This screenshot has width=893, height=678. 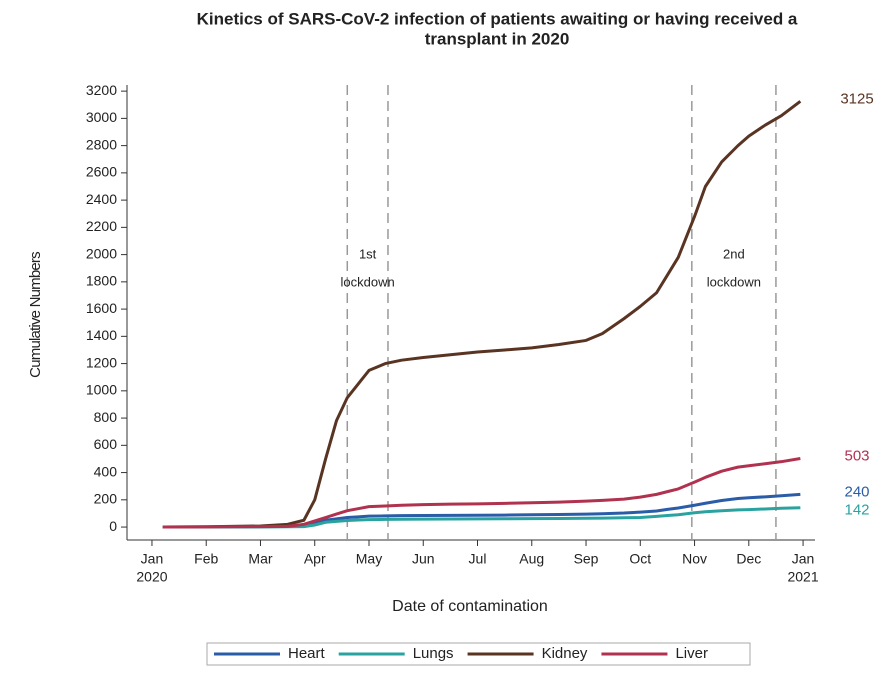 What do you see at coordinates (101, 253) in the screenshot?
I see `y-tick-label: 2000` at bounding box center [101, 253].